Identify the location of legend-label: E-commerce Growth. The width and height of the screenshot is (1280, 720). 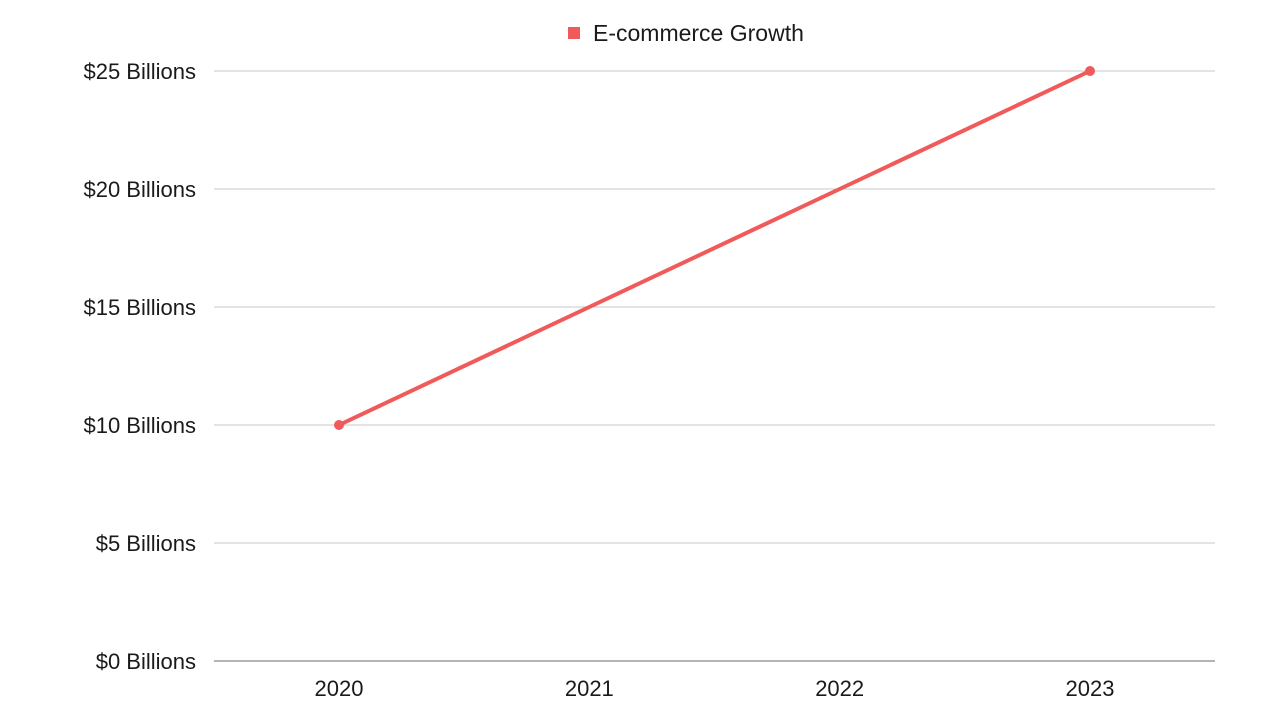
(698, 33).